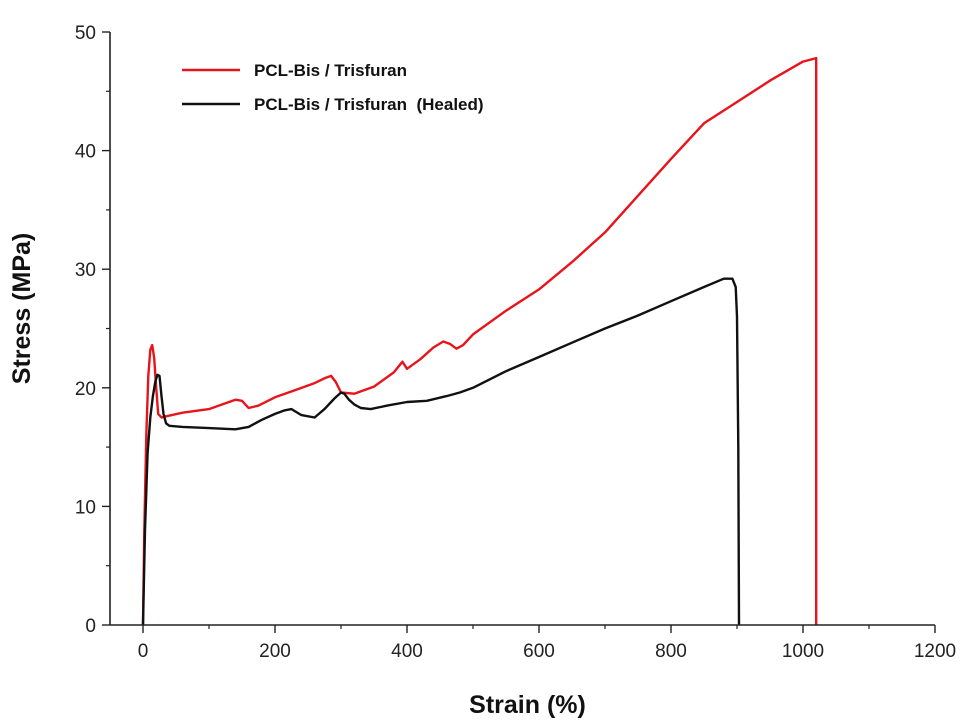 This screenshot has width=969, height=724. What do you see at coordinates (527, 705) in the screenshot?
I see `x-axis-title: Strain (%)` at bounding box center [527, 705].